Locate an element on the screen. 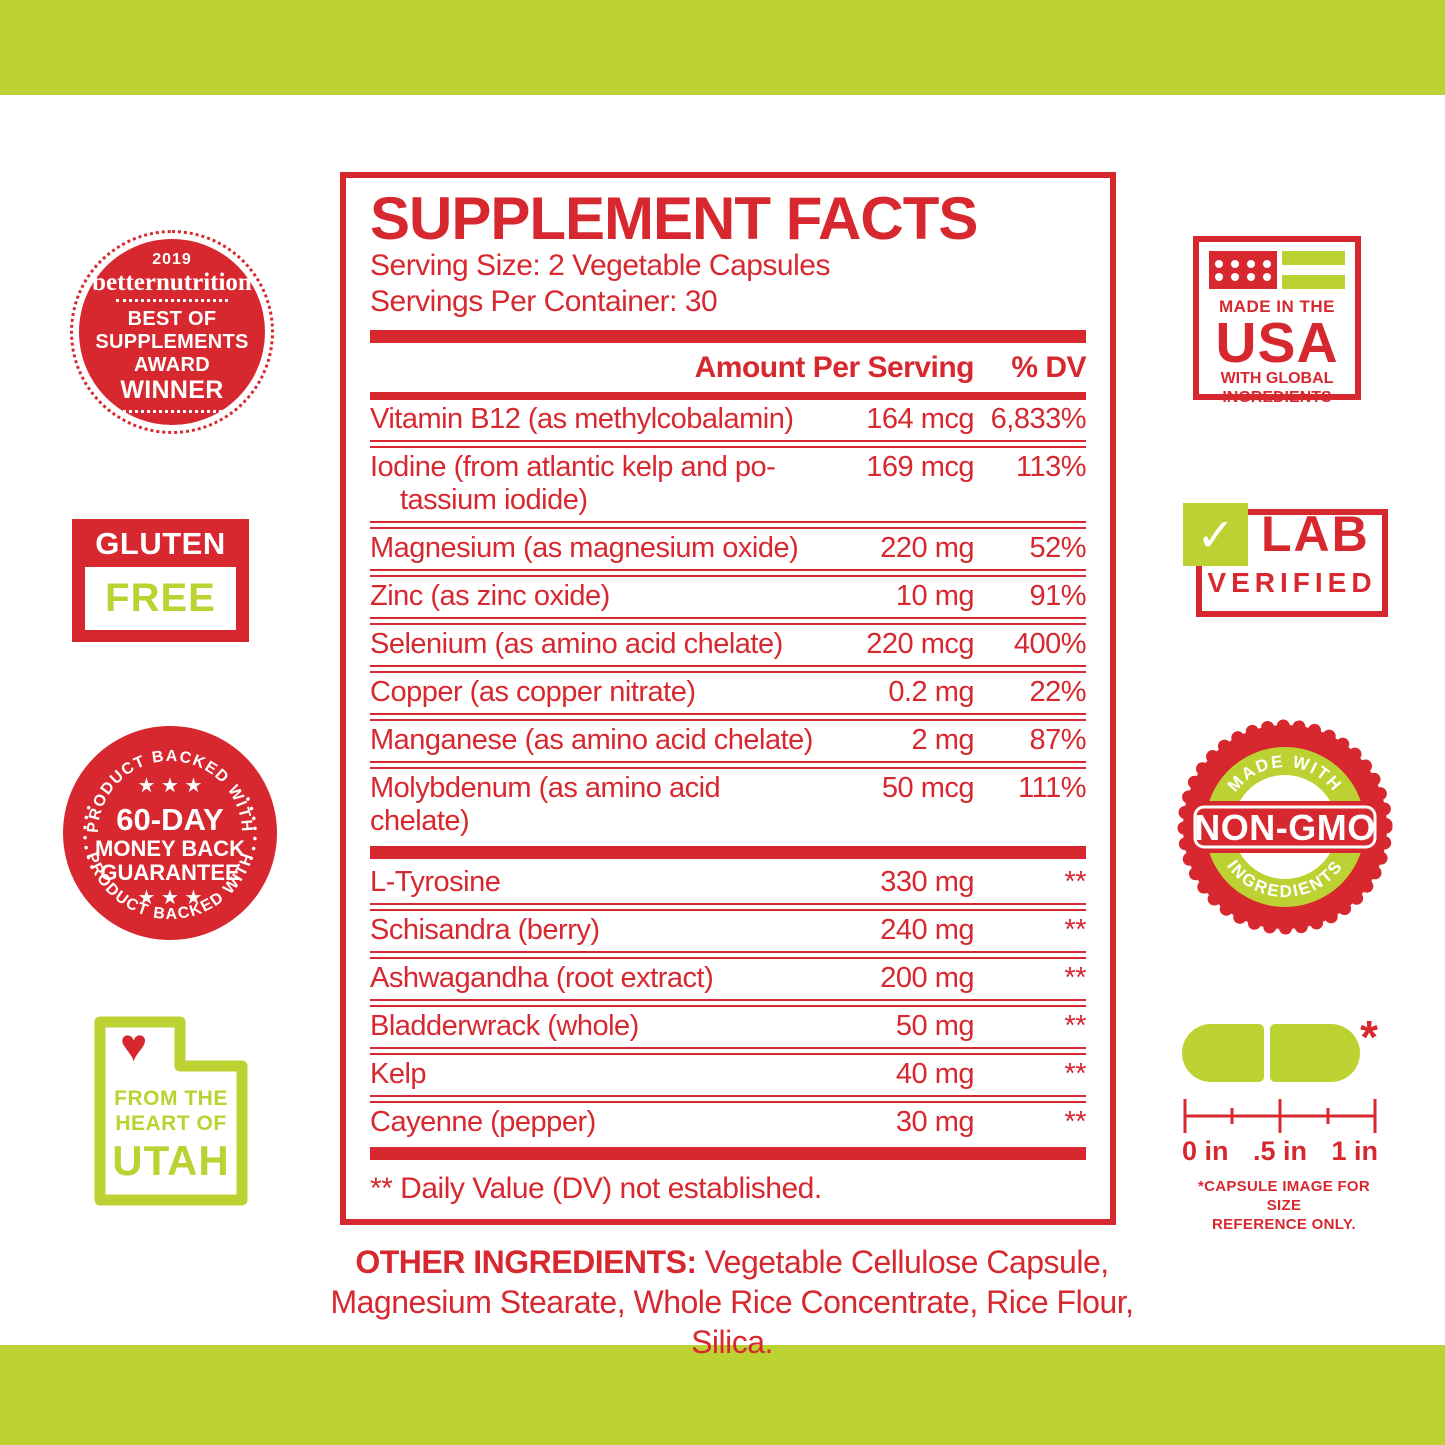  row-amount: 2 mg is located at coordinates (943, 740).